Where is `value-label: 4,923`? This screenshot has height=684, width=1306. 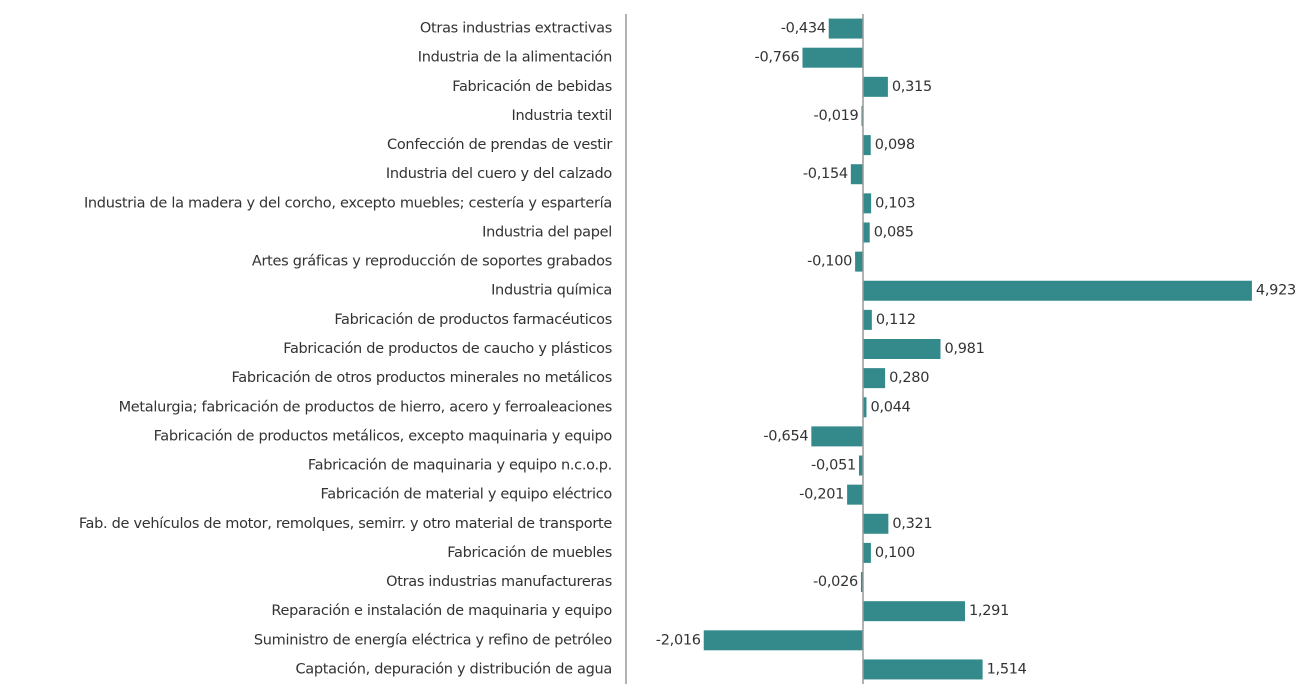 value-label: 4,923 is located at coordinates (1276, 291).